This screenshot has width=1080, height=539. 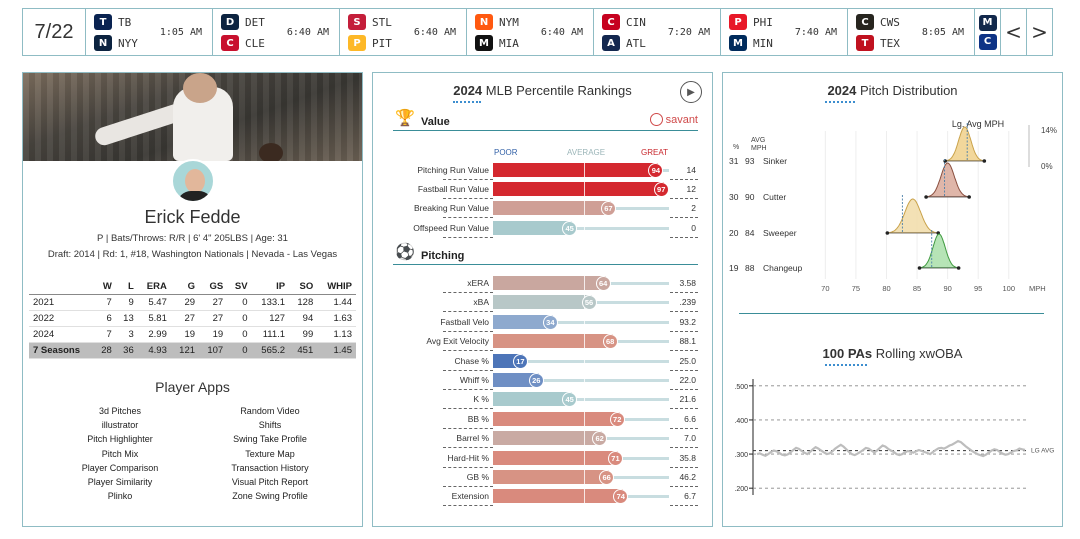 What do you see at coordinates (691, 92) in the screenshot?
I see `play-animation-button: ▶` at bounding box center [691, 92].